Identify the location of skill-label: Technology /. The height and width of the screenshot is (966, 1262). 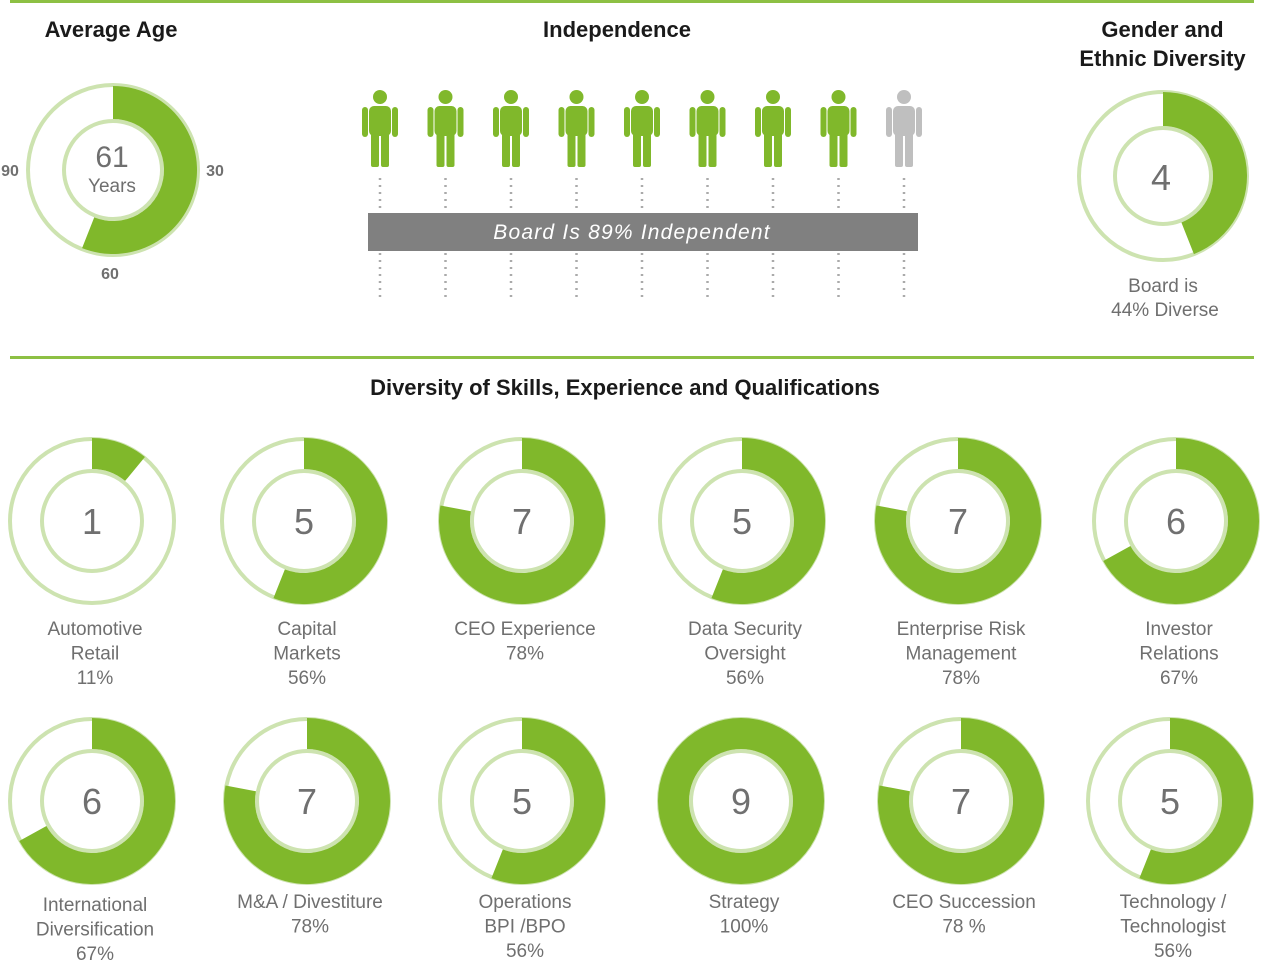
(1173, 902).